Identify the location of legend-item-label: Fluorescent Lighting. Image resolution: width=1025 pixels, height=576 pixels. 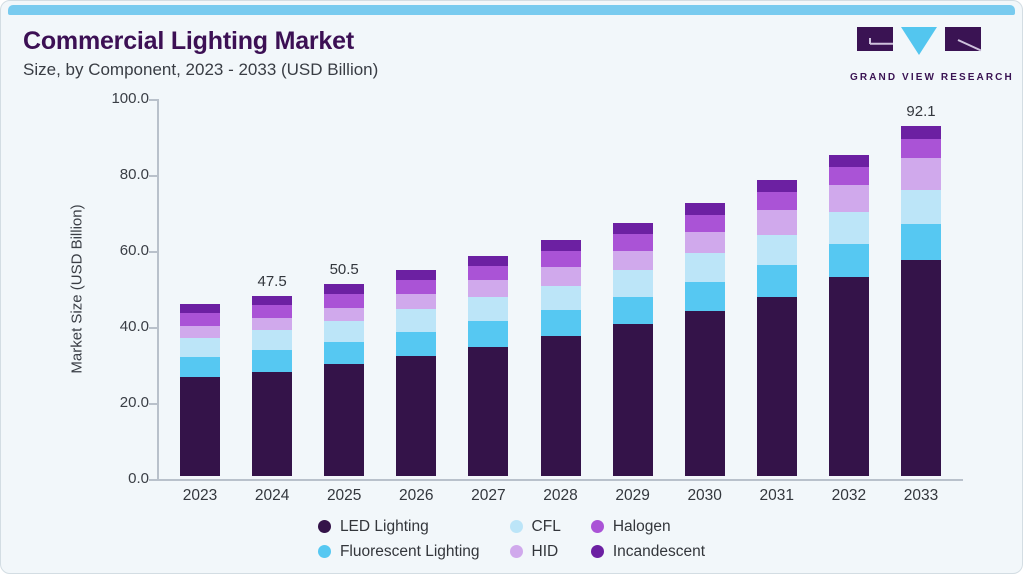
(409, 551).